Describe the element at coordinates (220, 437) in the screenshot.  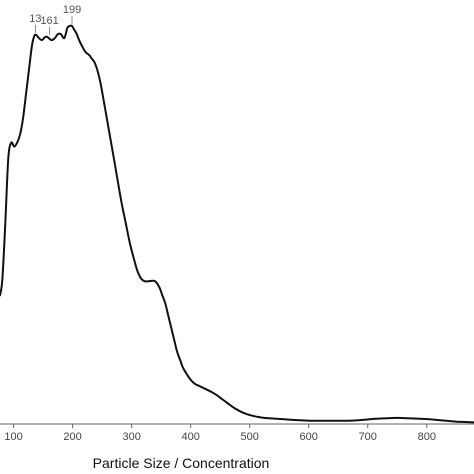
I see `x-tick-labels: 100 200 300 400 500 600 700 800` at that location.